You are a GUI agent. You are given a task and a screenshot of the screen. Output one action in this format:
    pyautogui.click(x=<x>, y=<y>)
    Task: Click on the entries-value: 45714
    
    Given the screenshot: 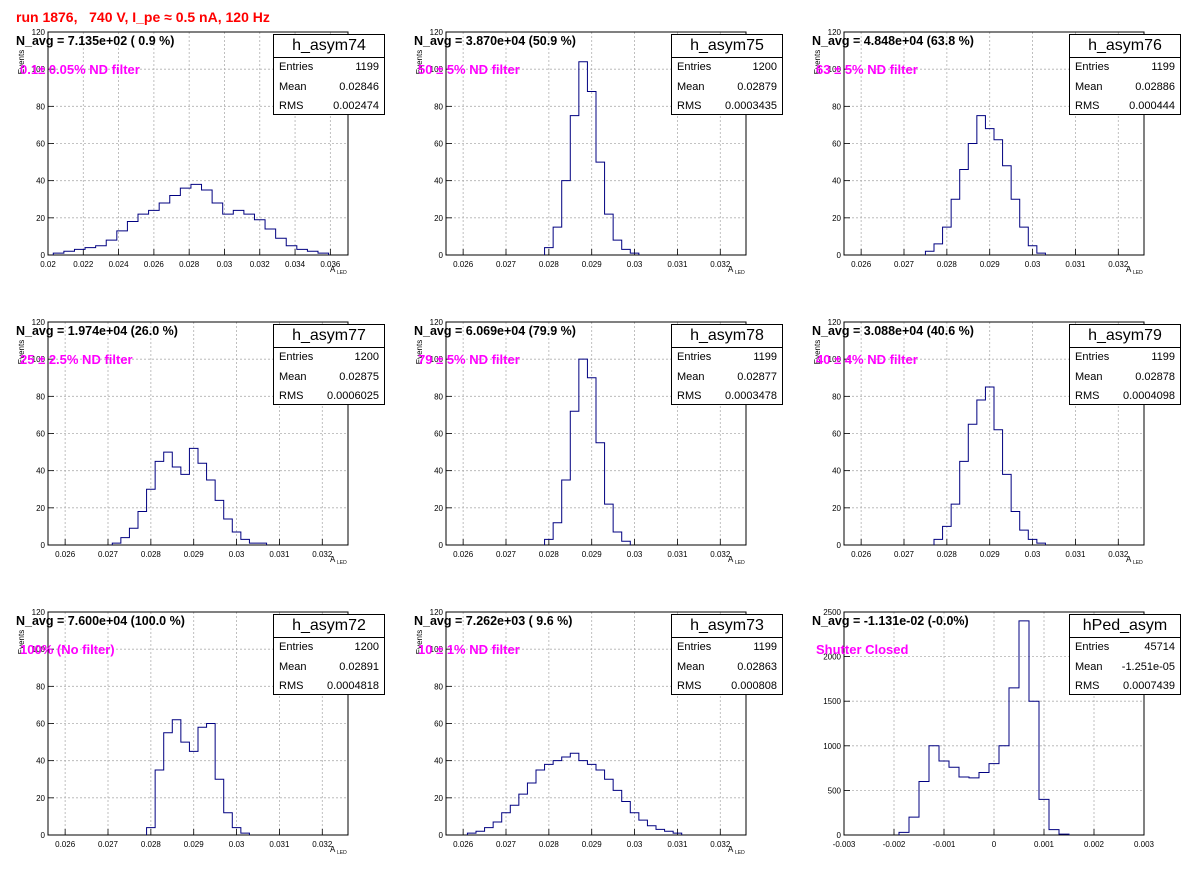 What is the action you would take?
    pyautogui.click(x=1159, y=647)
    